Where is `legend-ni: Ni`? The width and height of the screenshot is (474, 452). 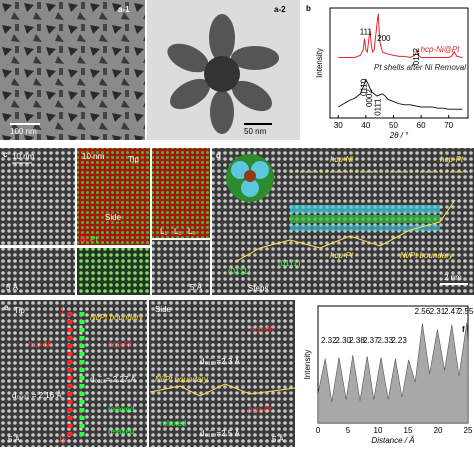 legend-ni: Ni is located at coordinates (84, 239).